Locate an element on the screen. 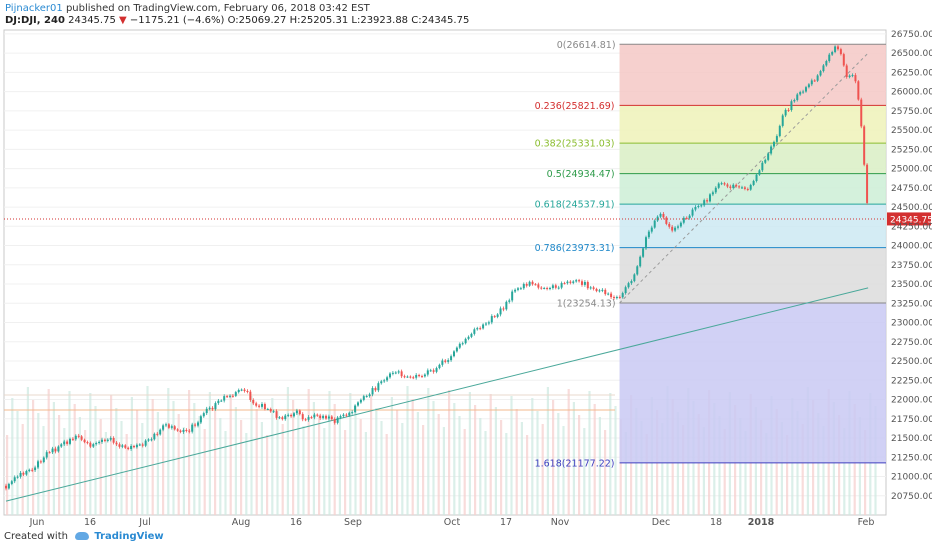 The width and height of the screenshot is (932, 550). tradingview-brand: TradingView is located at coordinates (129, 536).